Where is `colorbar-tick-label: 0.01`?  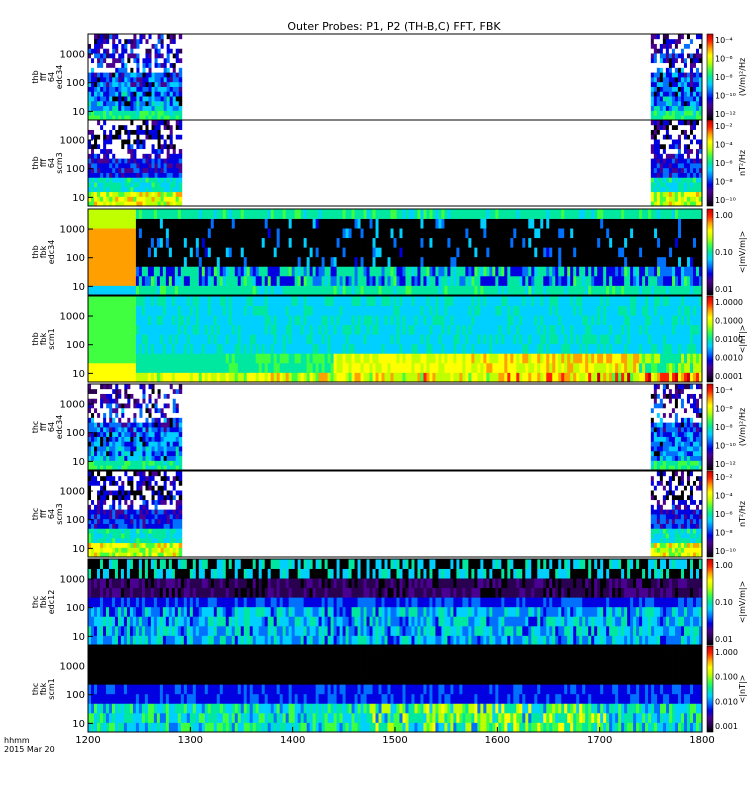
colorbar-tick-label: 0.01 is located at coordinates (724, 289).